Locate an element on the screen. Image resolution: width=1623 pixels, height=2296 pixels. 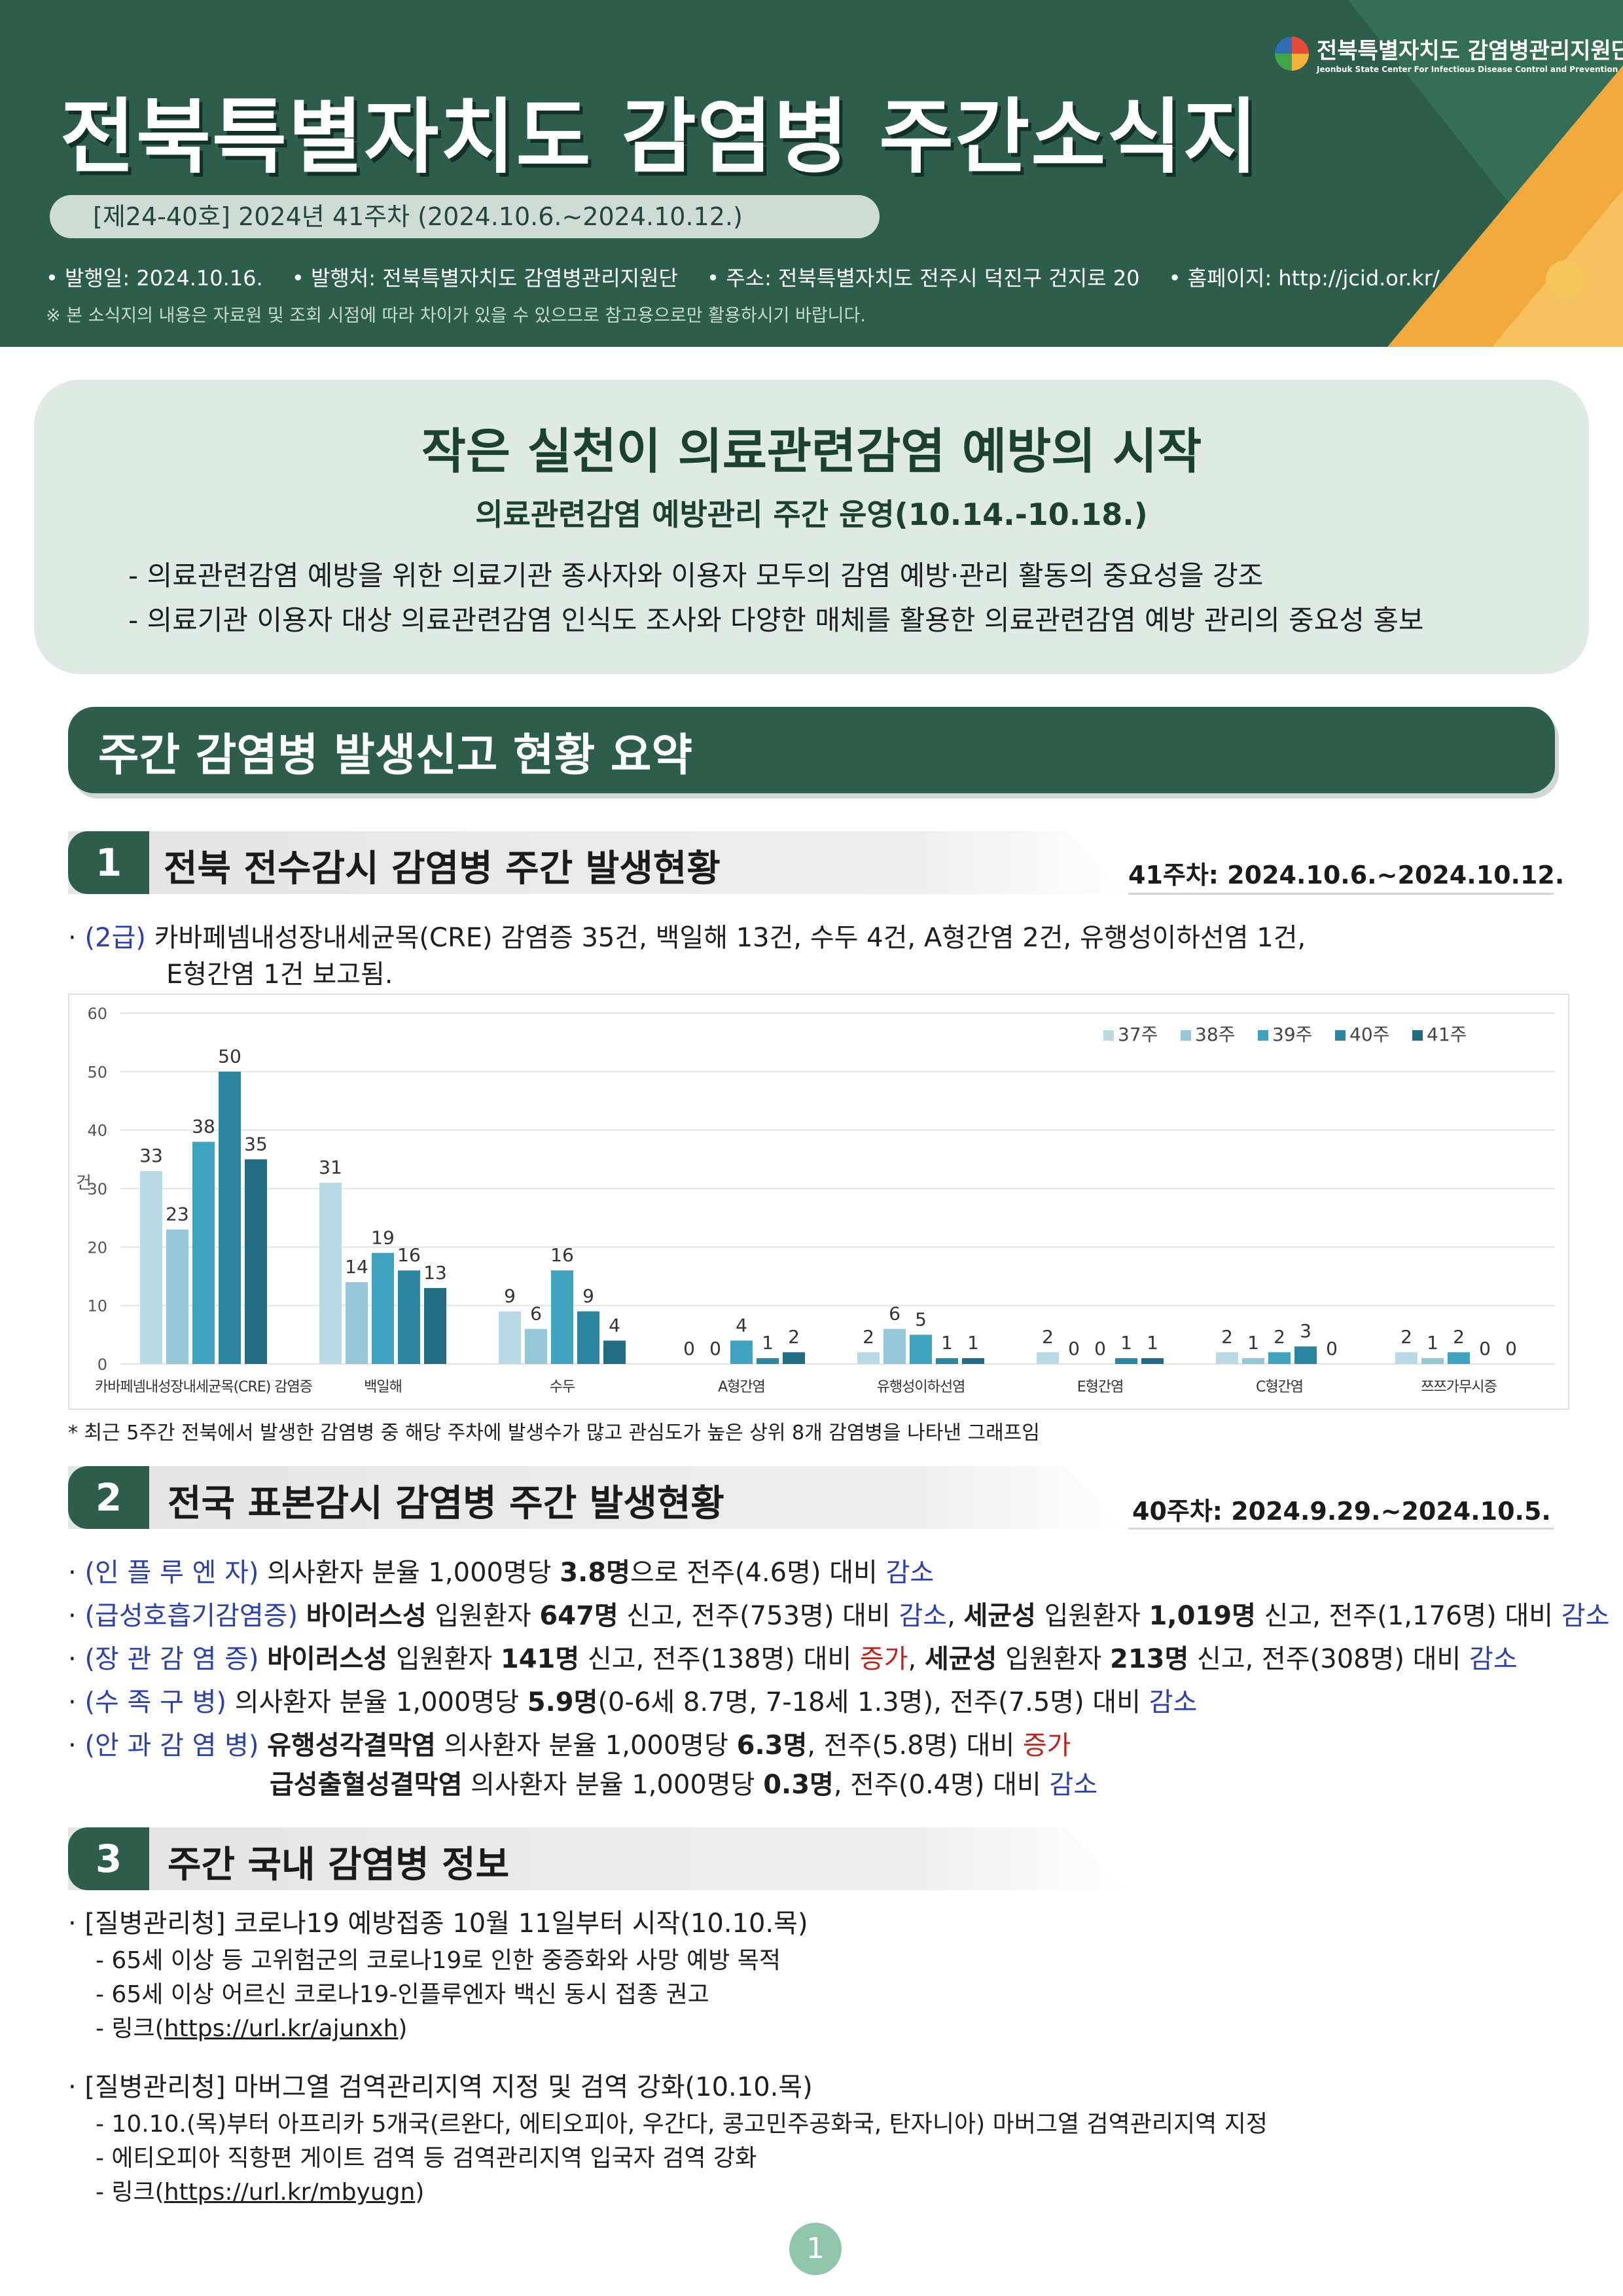
section3-title: 주간 국내 감염병 정보 is located at coordinates (339, 1865).